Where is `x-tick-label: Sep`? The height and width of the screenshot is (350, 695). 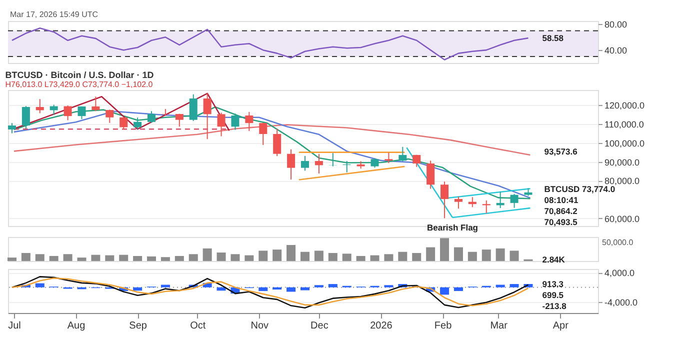
x-tick-label: Sep is located at coordinates (138, 326).